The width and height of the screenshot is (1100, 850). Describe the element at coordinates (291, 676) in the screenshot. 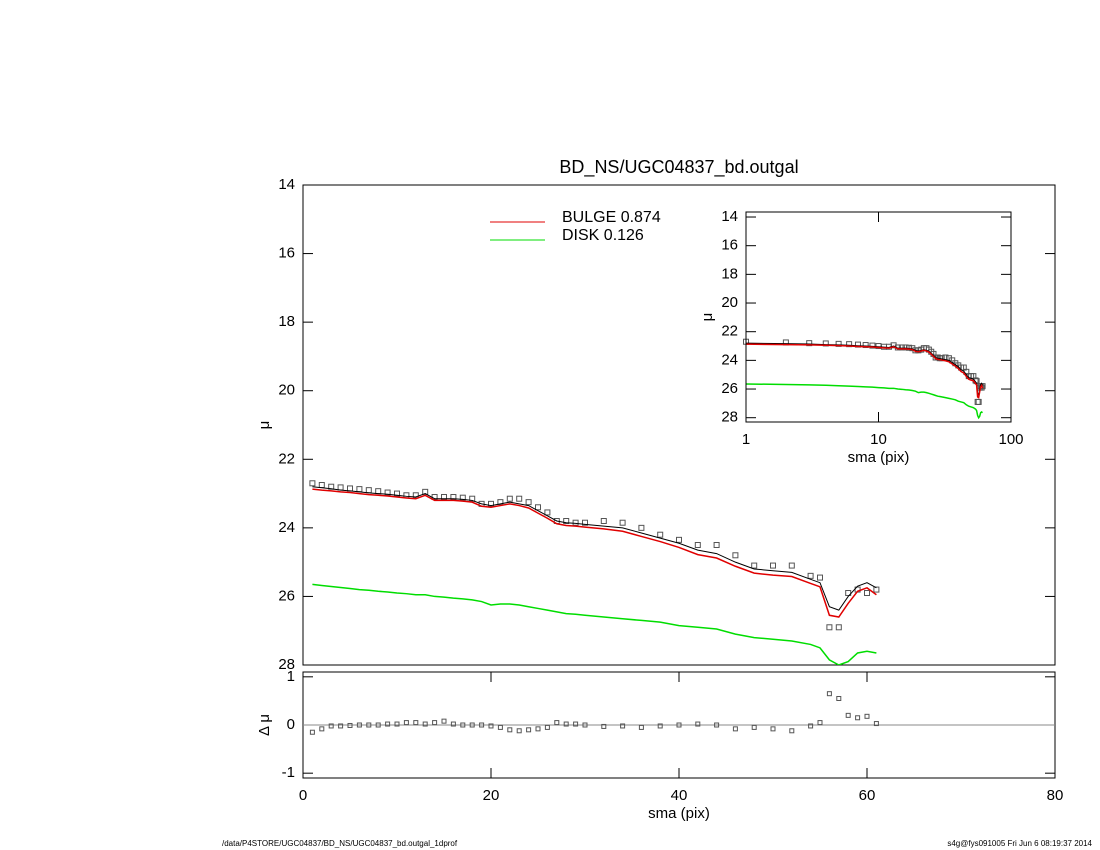

I see `y-tick-label: 1` at that location.